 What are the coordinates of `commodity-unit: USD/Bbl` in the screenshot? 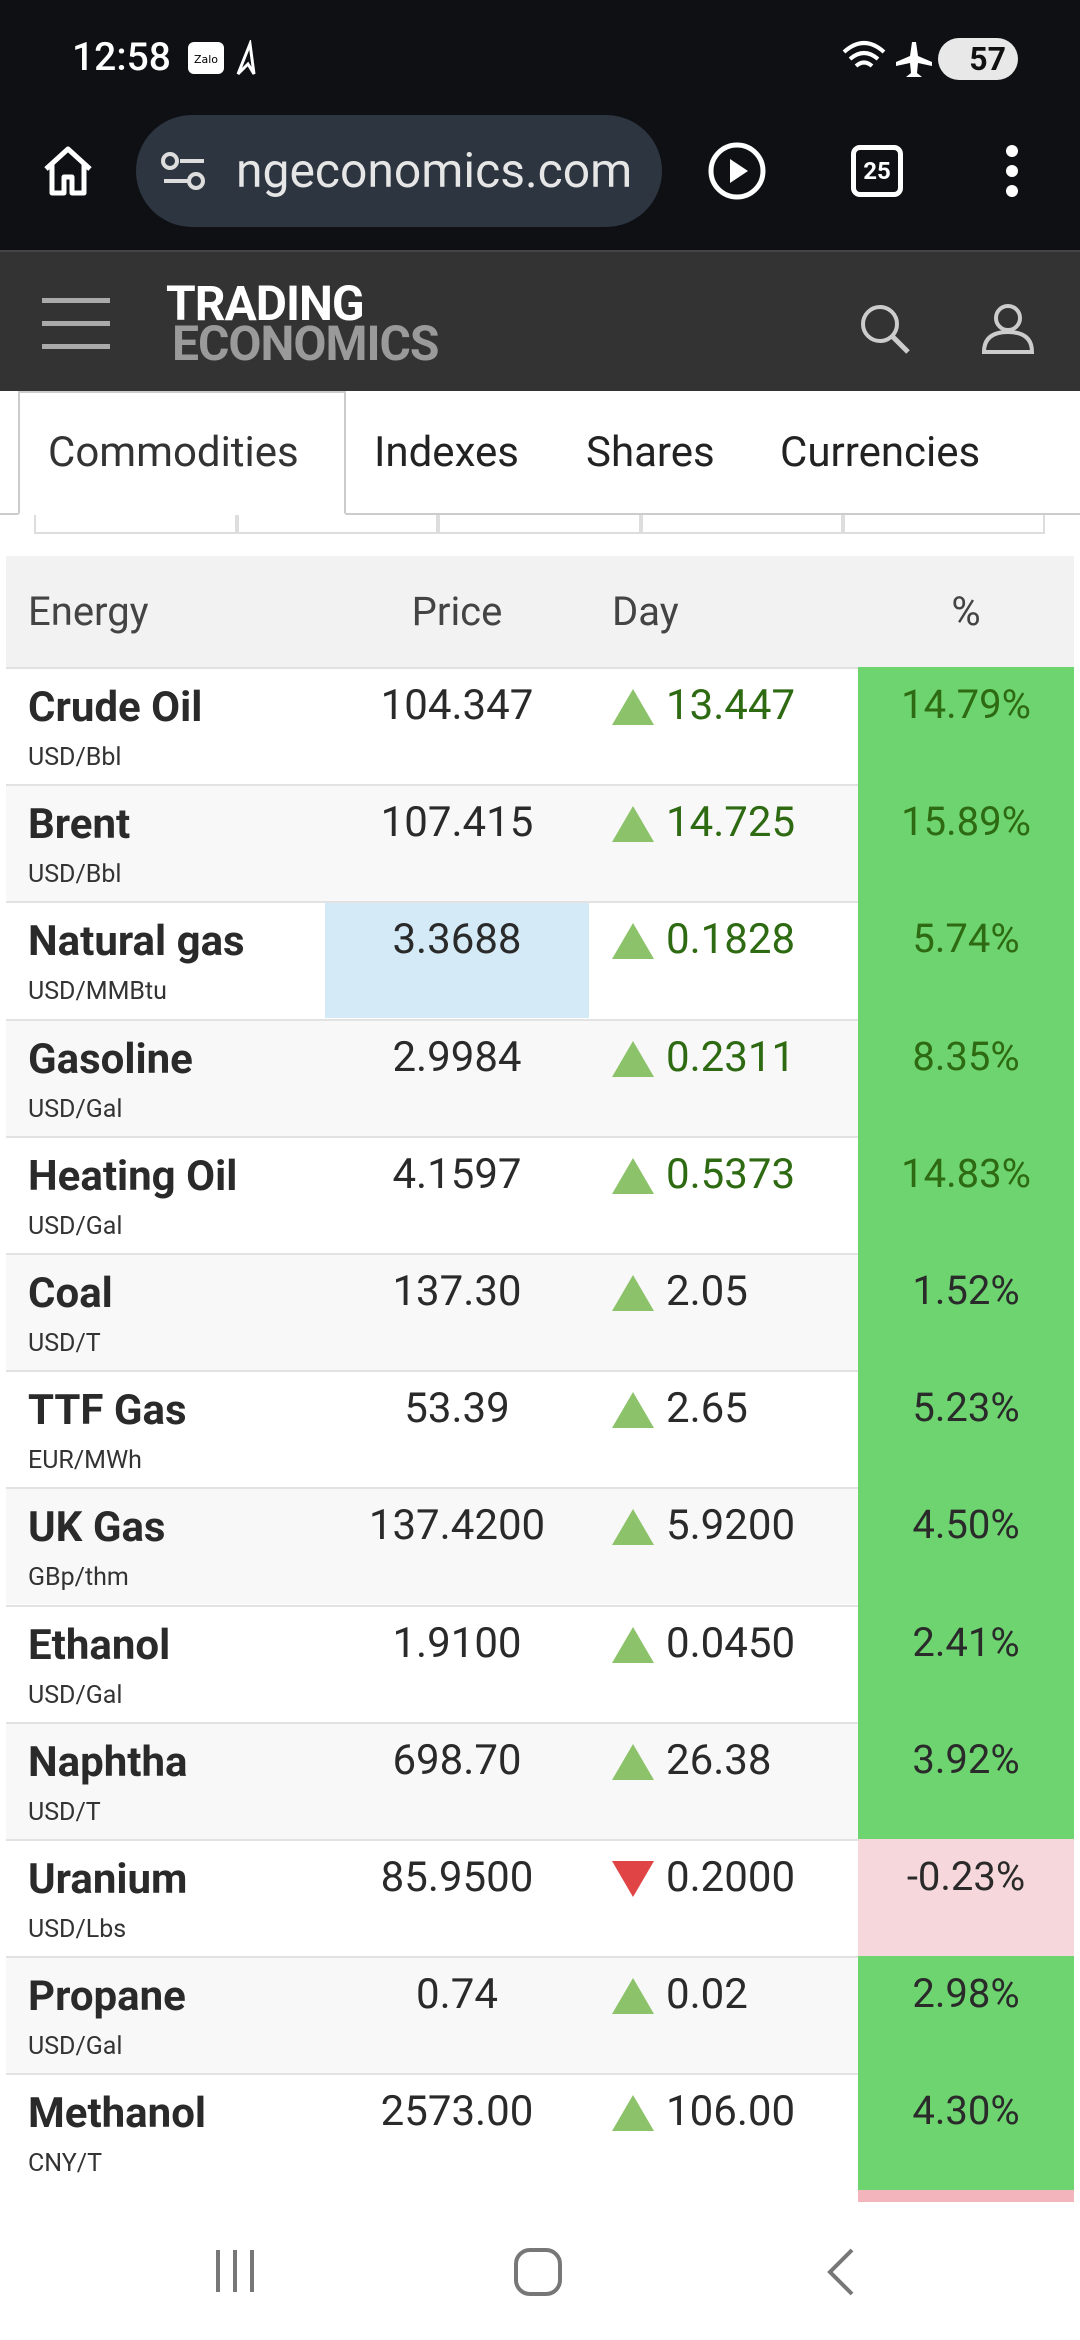 It's located at (75, 875).